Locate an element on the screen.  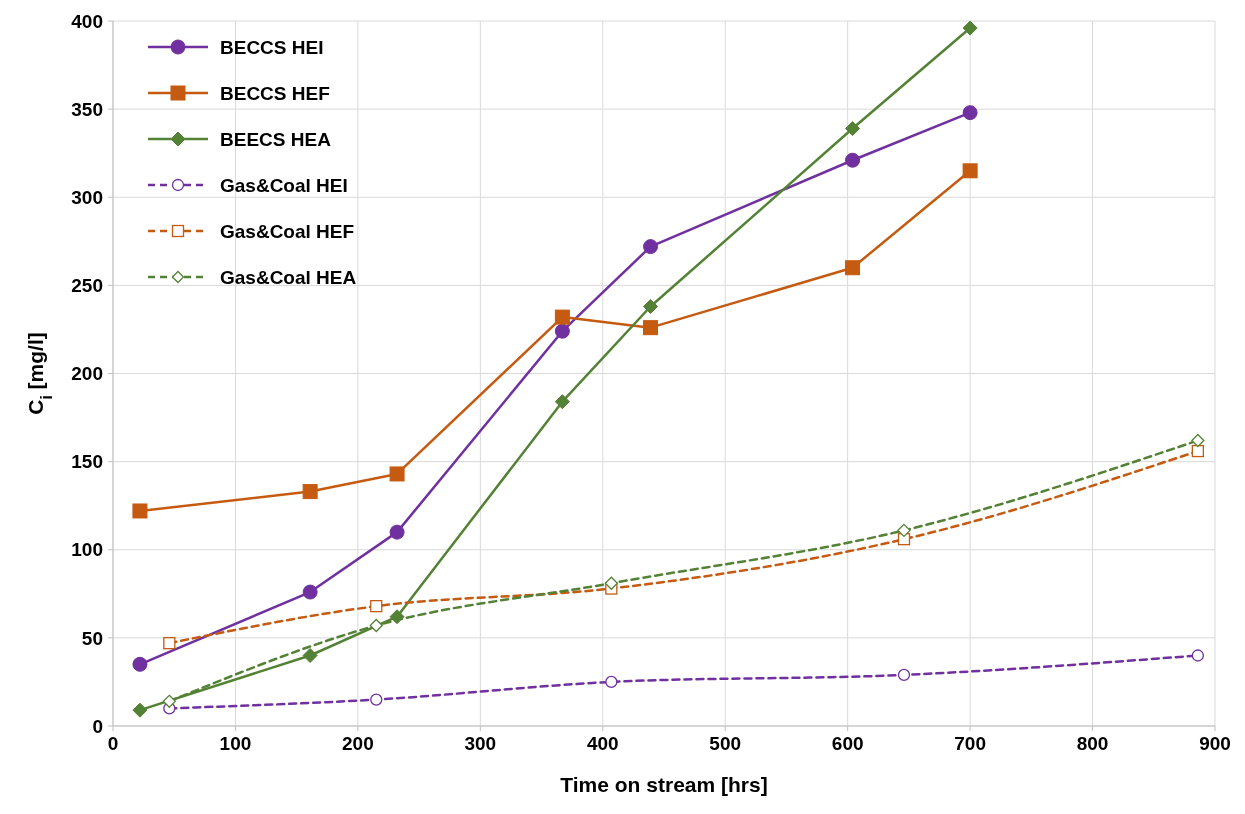
y-tick-label: 350 is located at coordinates (87, 109).